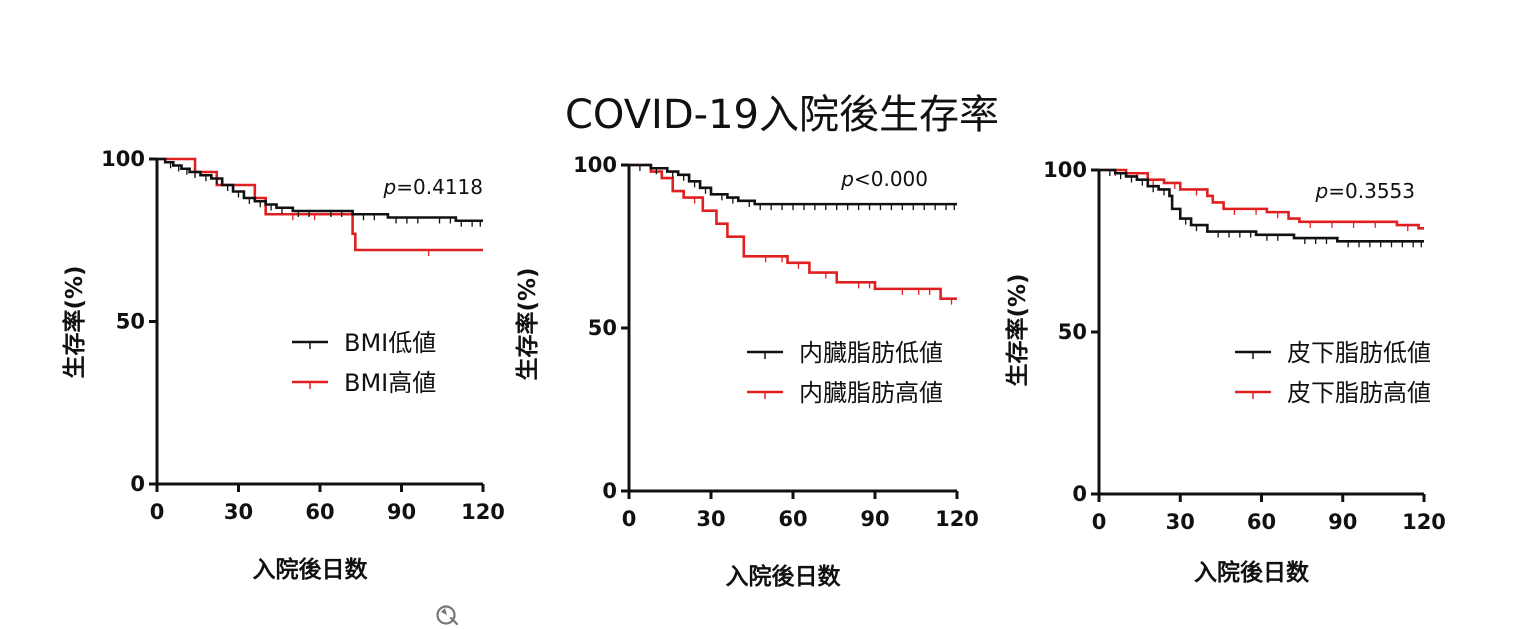  I want to click on legend-label: BMI高値, so click(390, 383).